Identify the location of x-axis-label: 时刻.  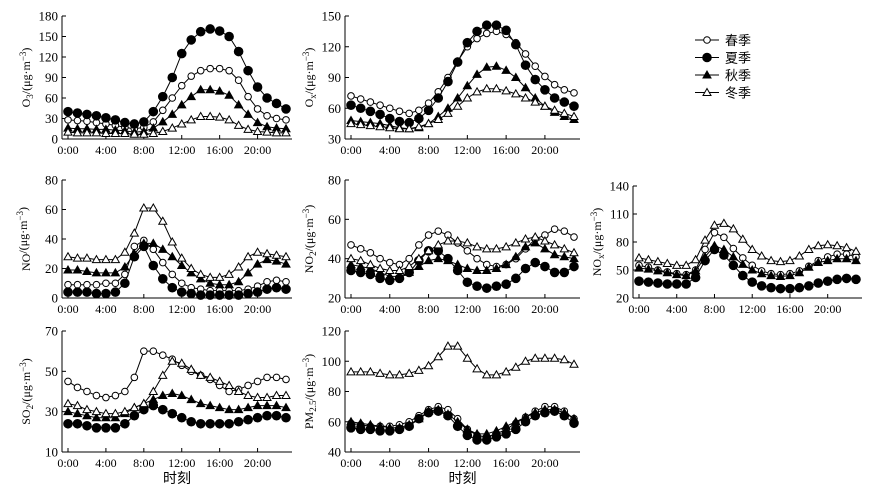
(177, 479).